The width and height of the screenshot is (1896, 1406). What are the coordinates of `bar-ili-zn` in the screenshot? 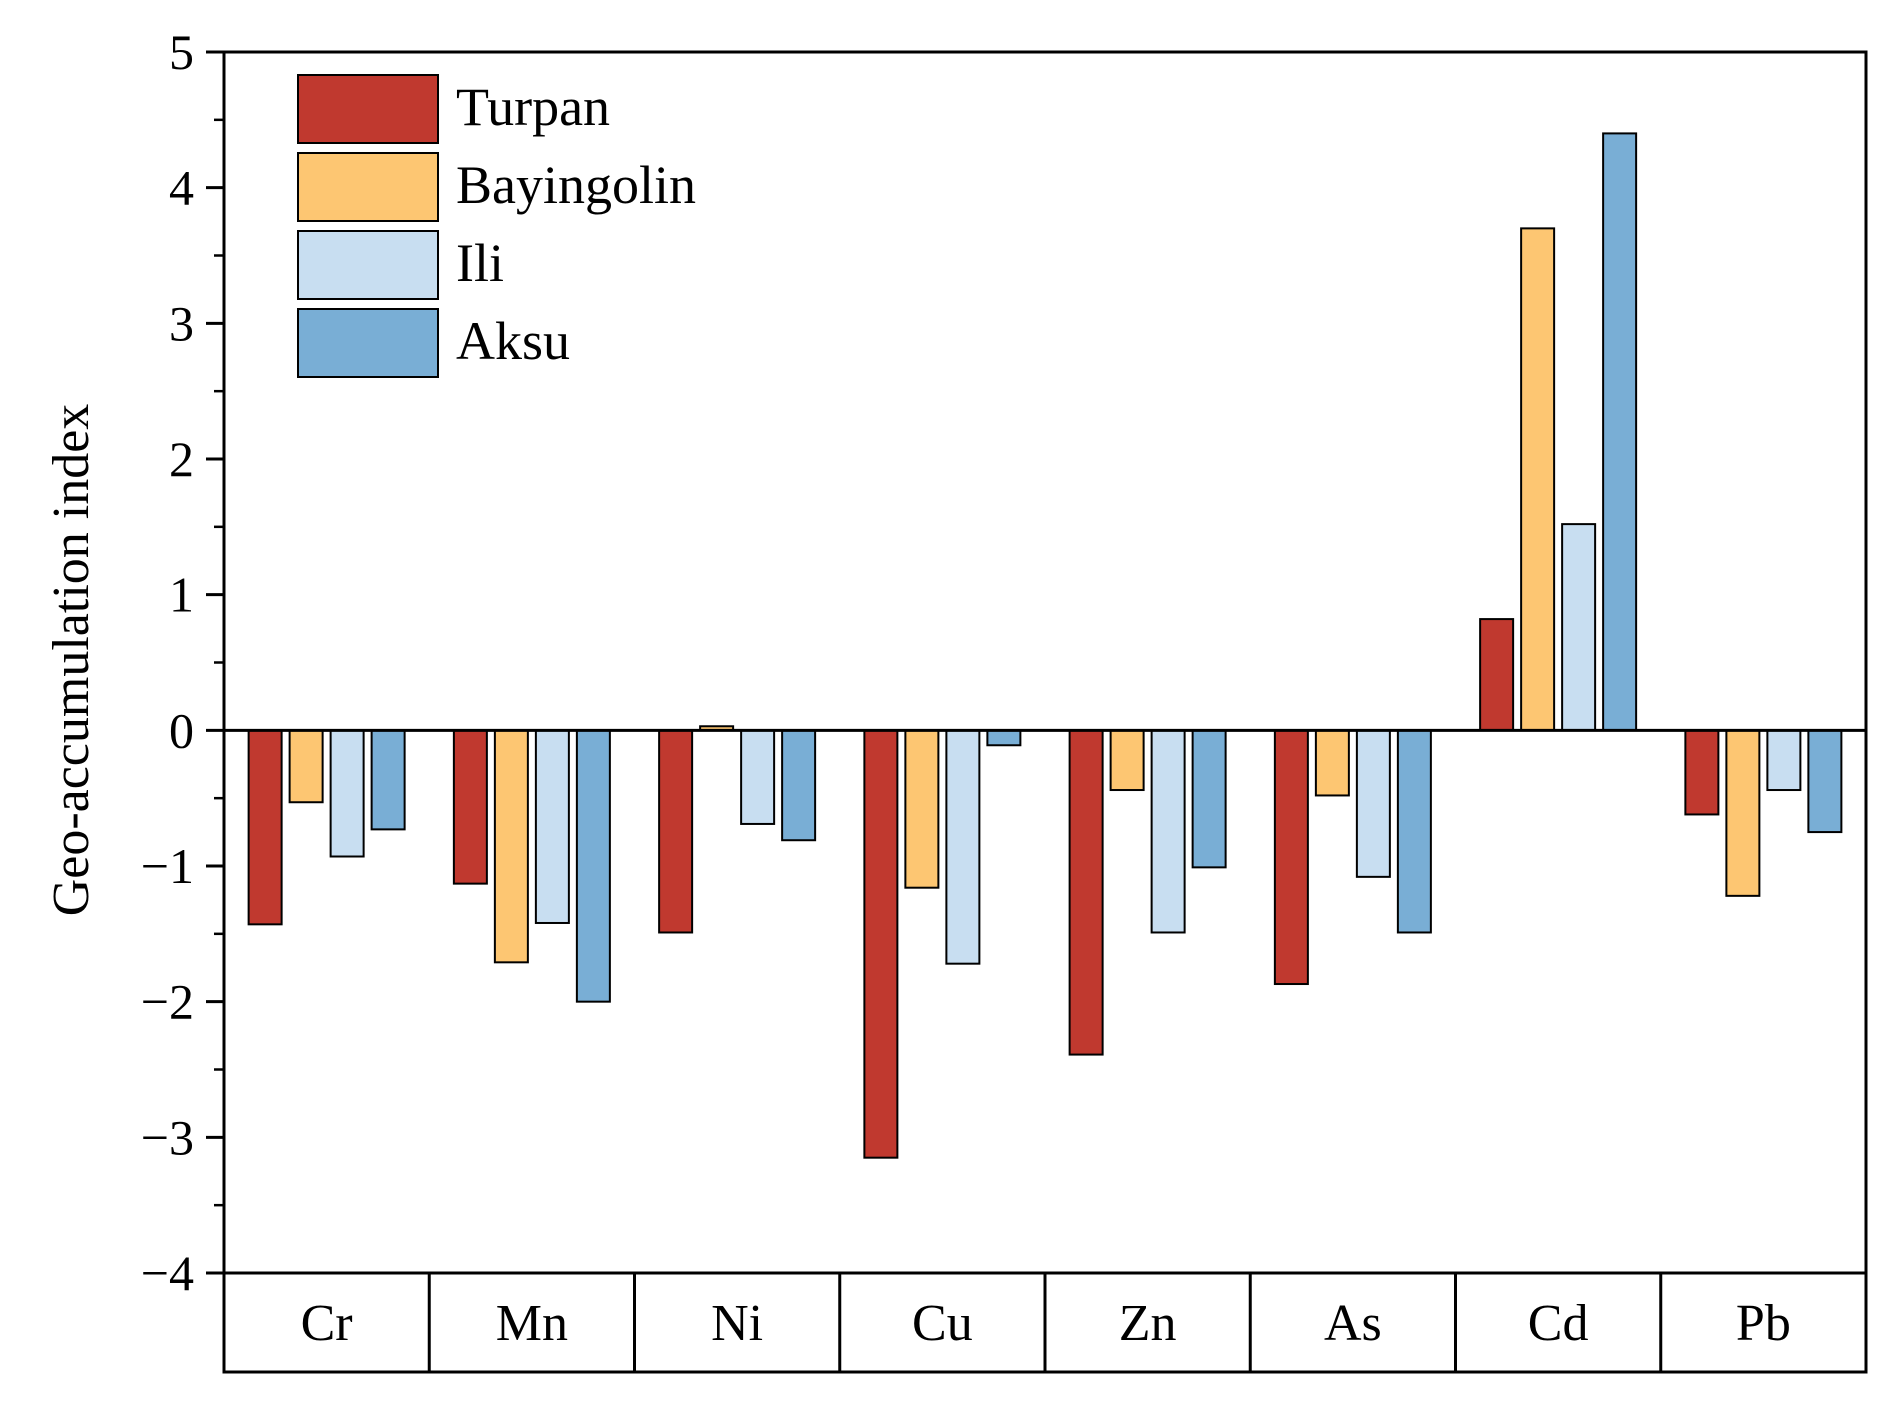 It's located at (1168, 831).